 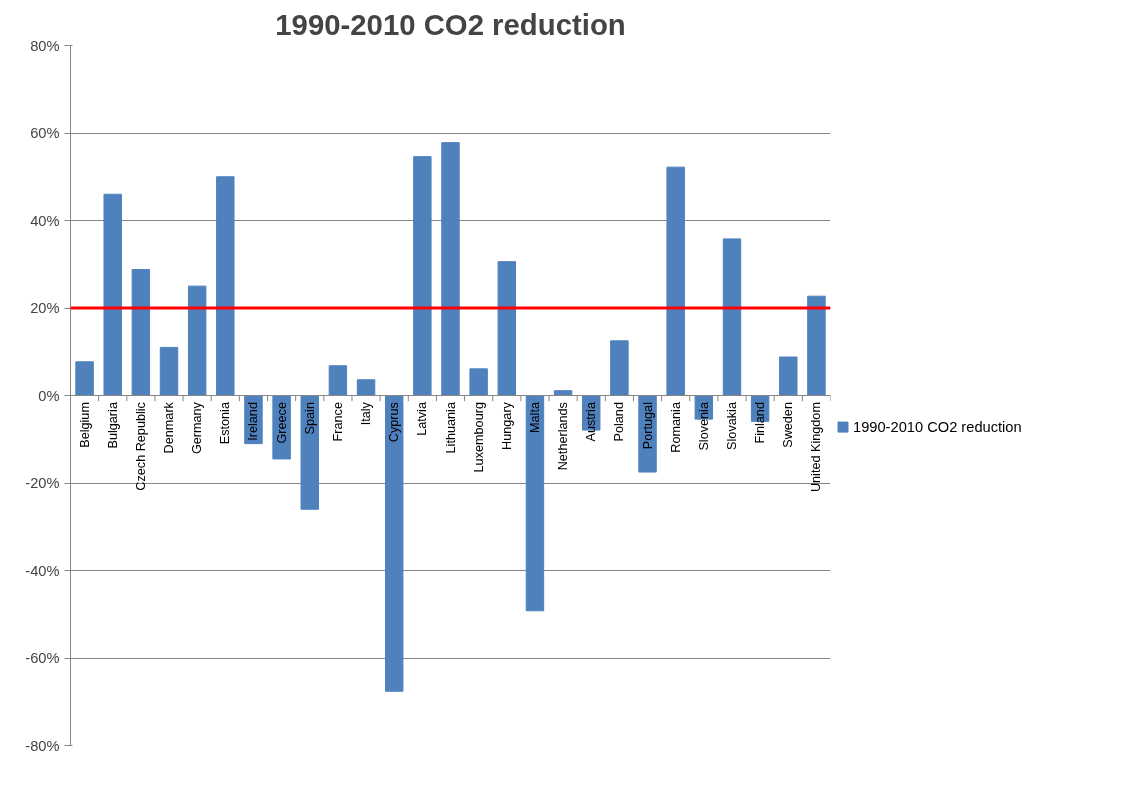 I want to click on x-tick-label: France, so click(x=337, y=422).